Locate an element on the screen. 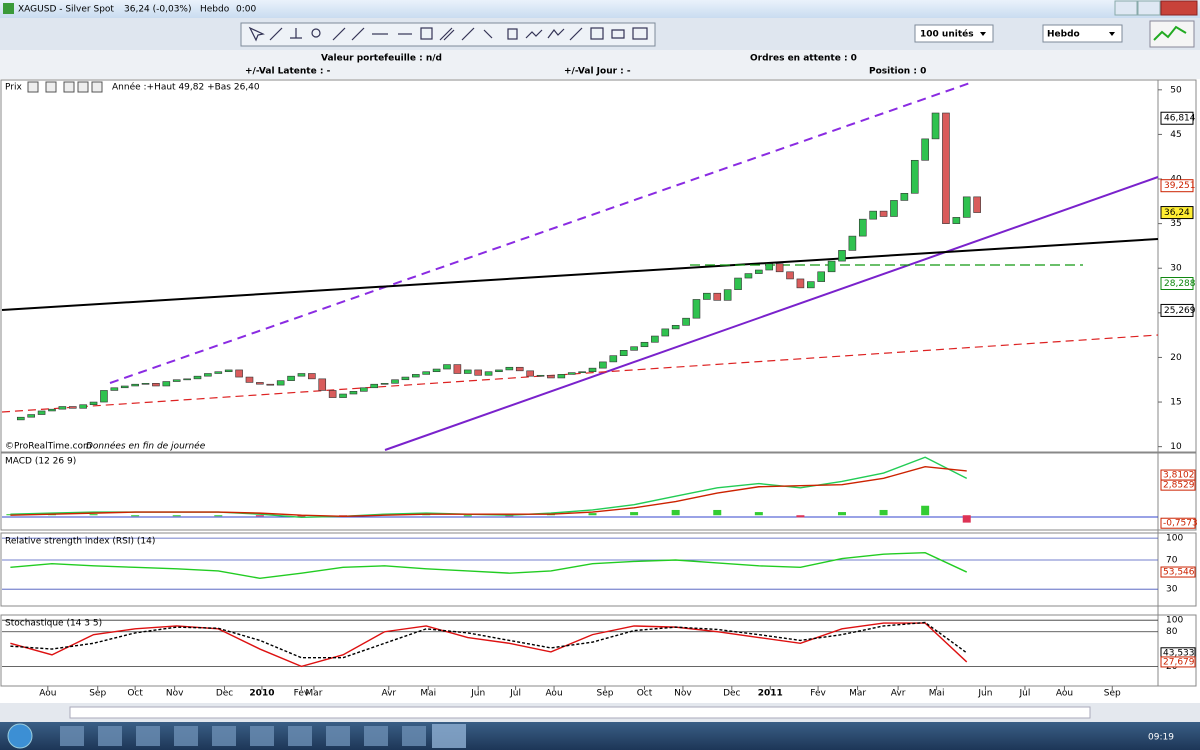 This screenshot has width=1200, height=750. x-tick-label: Dec is located at coordinates (224, 694).